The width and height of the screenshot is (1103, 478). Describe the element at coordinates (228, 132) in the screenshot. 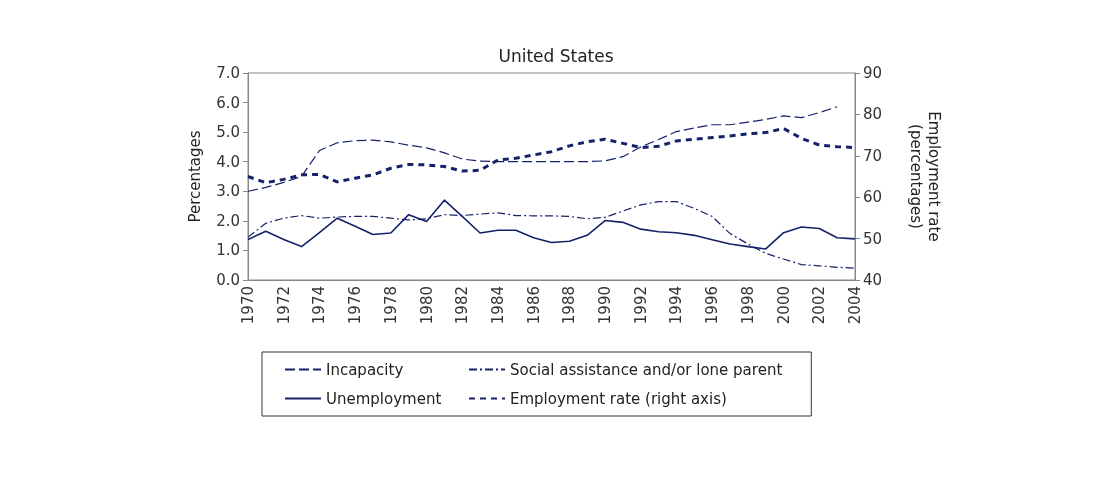

I see `y-tick-label: 5.0` at that location.